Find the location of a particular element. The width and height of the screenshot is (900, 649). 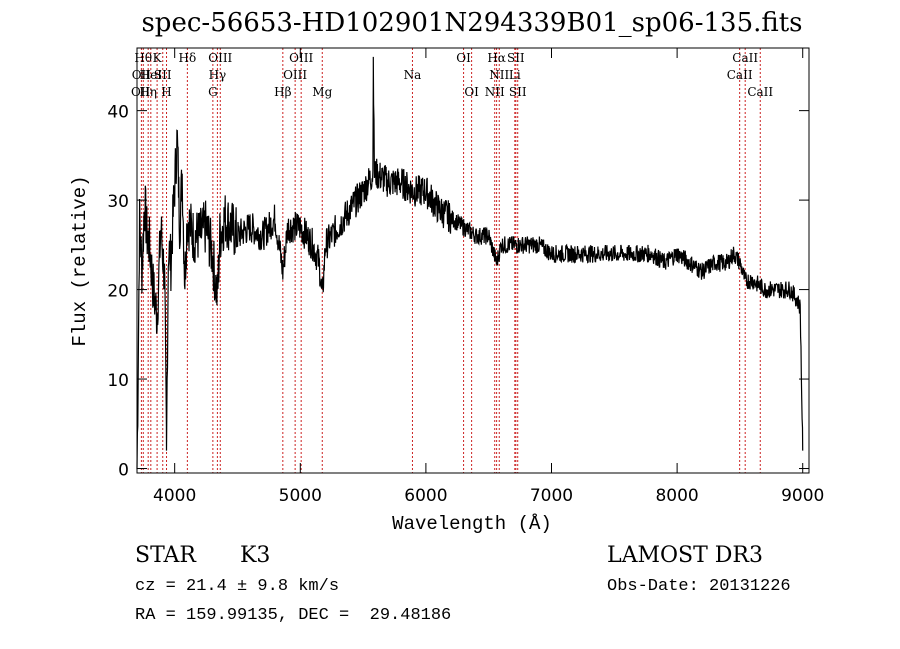

line-label: H is located at coordinates (166, 92).